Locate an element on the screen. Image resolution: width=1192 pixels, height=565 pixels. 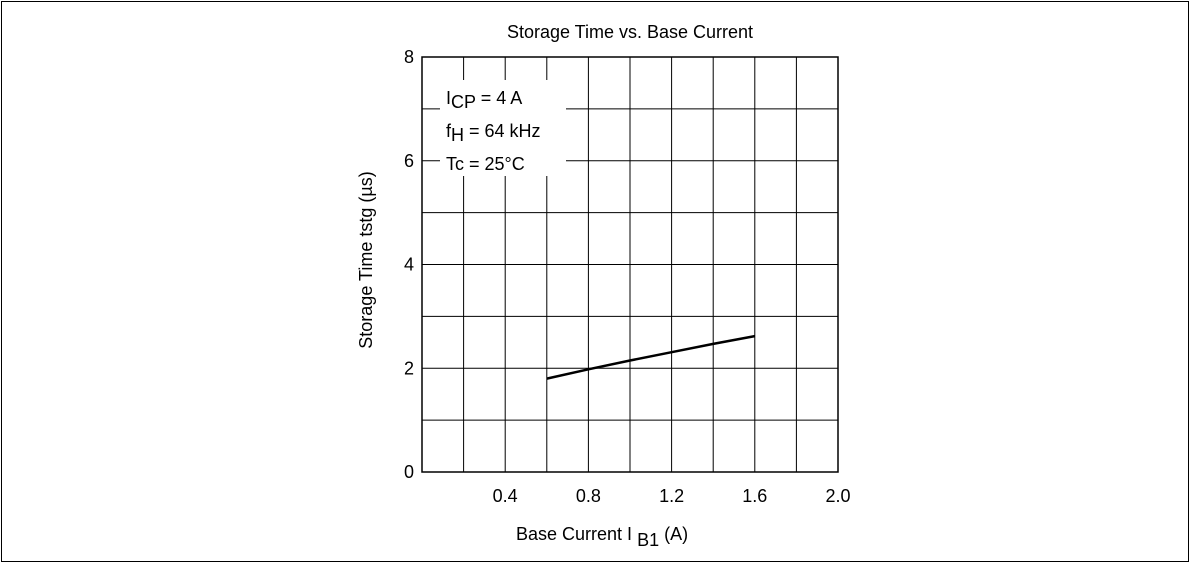
y-tick-label: 0 is located at coordinates (409, 472).